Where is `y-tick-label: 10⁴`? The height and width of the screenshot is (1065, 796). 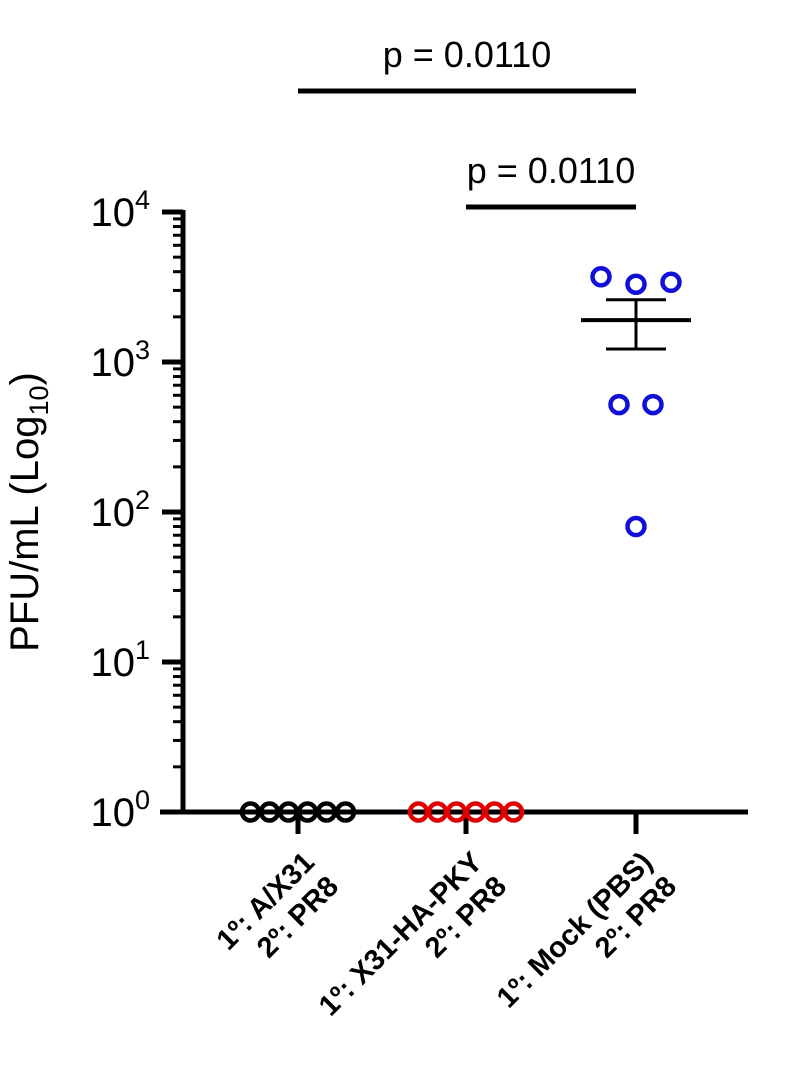 y-tick-label: 10⁴ is located at coordinates (120, 210).